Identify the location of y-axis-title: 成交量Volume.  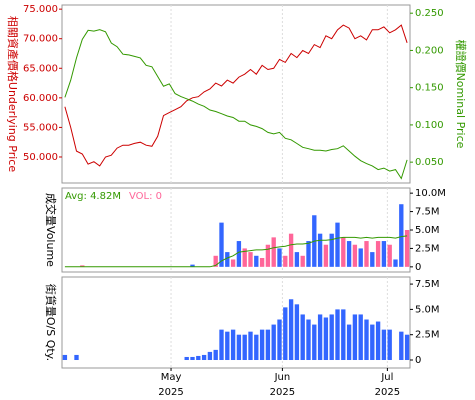
(51, 230).